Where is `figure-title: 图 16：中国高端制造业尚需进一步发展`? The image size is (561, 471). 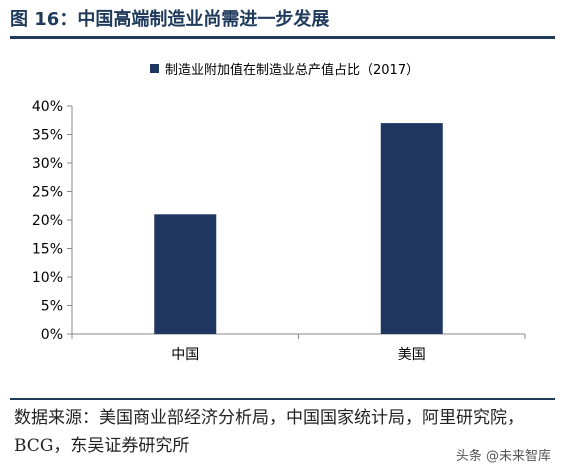 figure-title: 图 16：中国高端制造业尚需进一步发展 is located at coordinates (170, 19).